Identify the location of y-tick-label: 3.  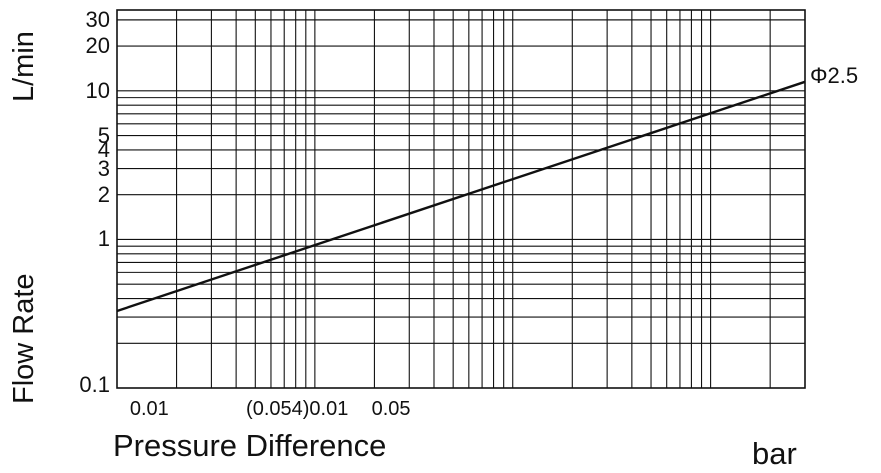
(103, 168).